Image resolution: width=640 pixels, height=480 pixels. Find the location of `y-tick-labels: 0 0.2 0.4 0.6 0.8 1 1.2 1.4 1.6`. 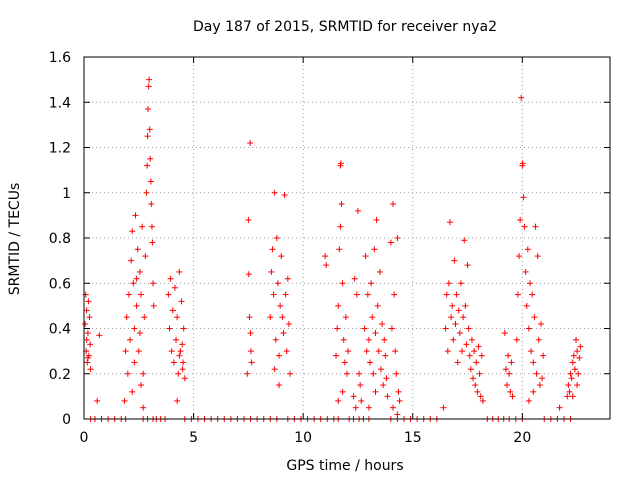

y-tick-labels: 0 0.2 0.4 0.6 0.8 1 1.2 1.4 1.6 is located at coordinates (60, 239).